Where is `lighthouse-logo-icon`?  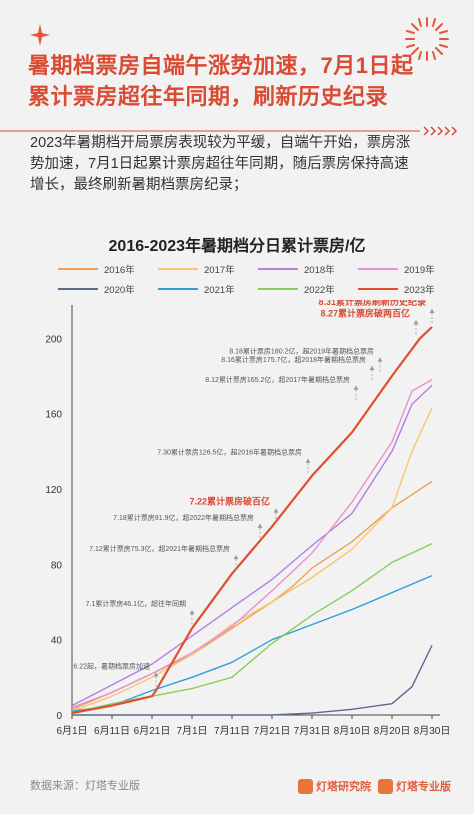
lighthouse-logo-icon is located at coordinates (305, 786).